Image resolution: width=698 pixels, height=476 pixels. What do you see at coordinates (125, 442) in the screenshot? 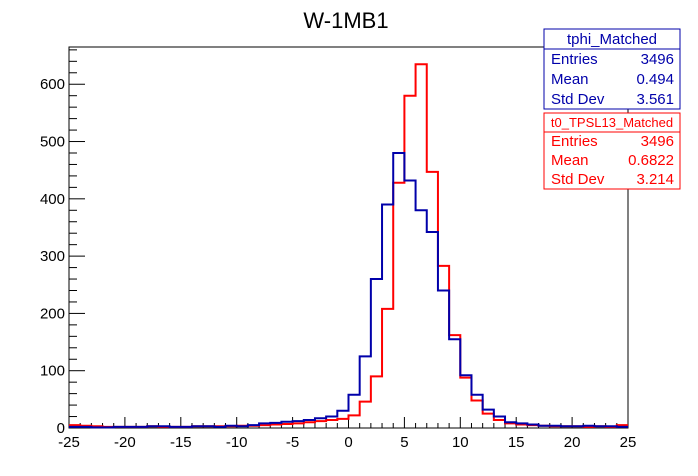
I see `x-tick-label: -20` at bounding box center [125, 442].